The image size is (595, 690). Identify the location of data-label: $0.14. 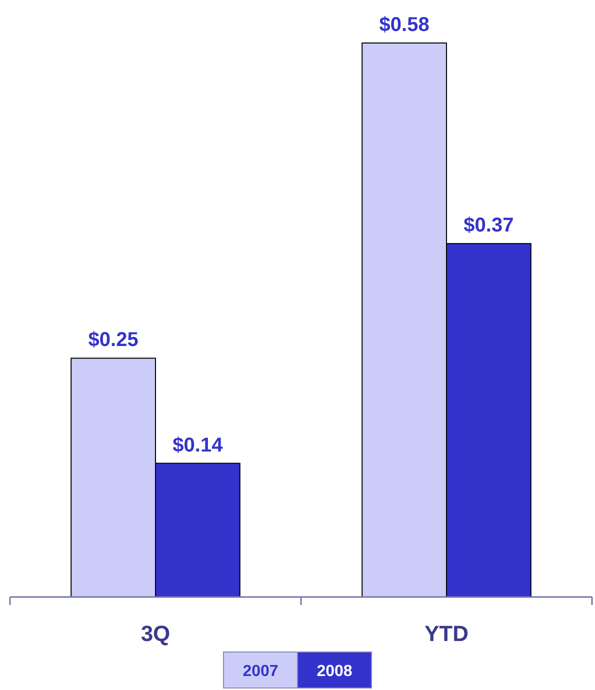
(198, 445).